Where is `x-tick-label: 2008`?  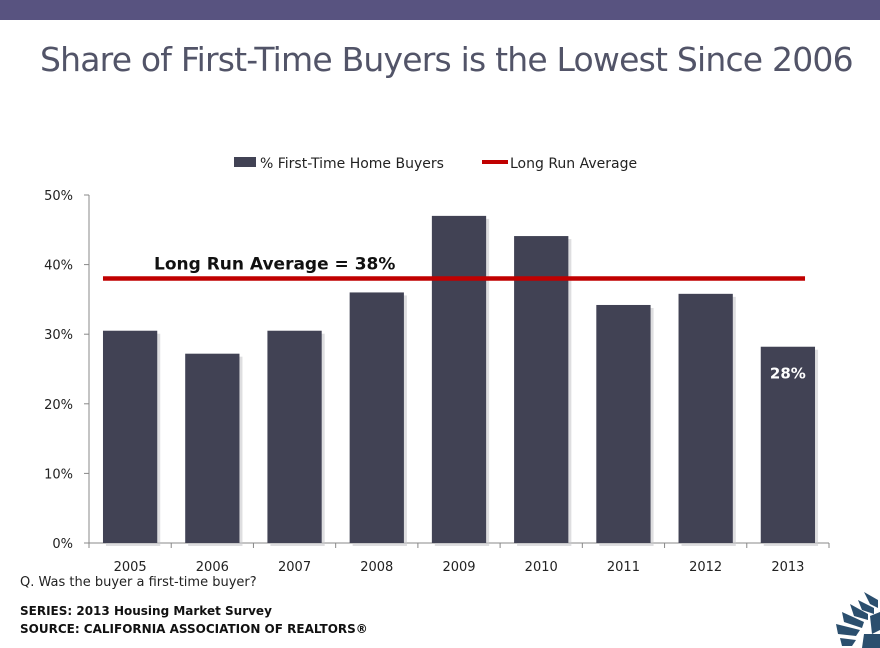
x-tick-label: 2008 is located at coordinates (376, 567).